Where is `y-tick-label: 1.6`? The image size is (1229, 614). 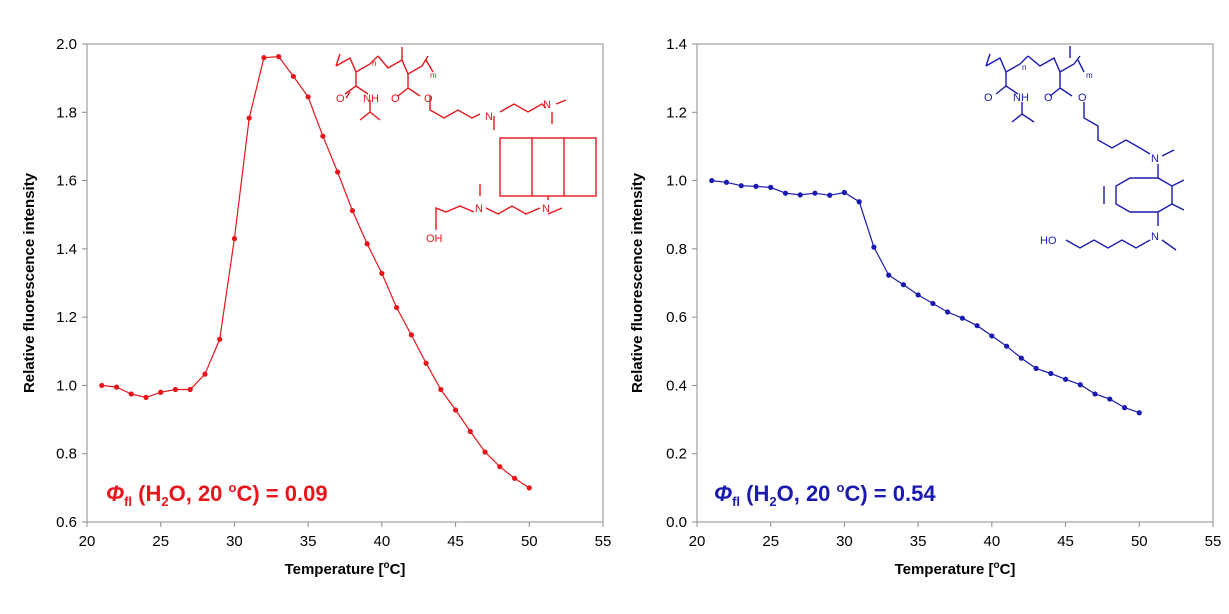 y-tick-label: 1.6 is located at coordinates (66, 181).